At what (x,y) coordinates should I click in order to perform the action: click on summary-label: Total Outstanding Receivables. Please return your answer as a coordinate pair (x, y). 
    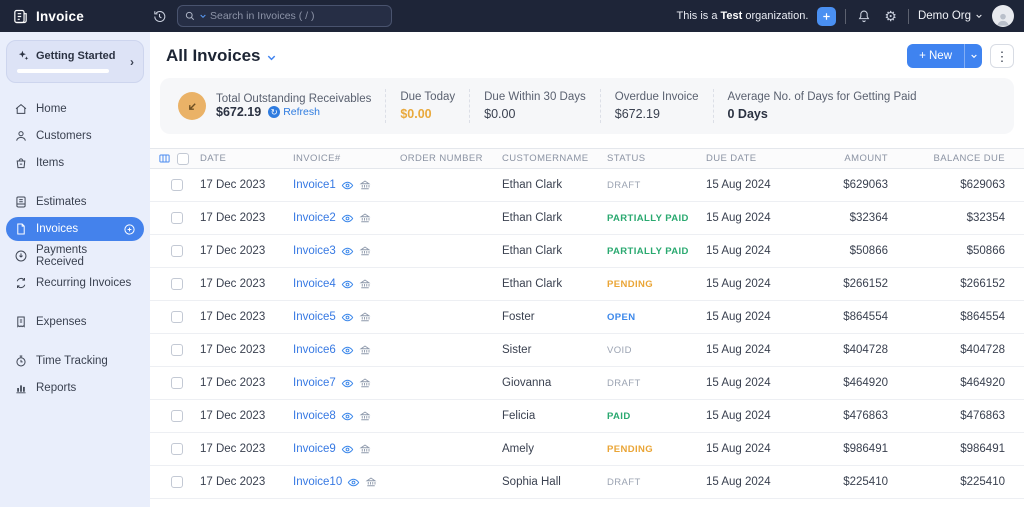
    Looking at the image, I should click on (294, 99).